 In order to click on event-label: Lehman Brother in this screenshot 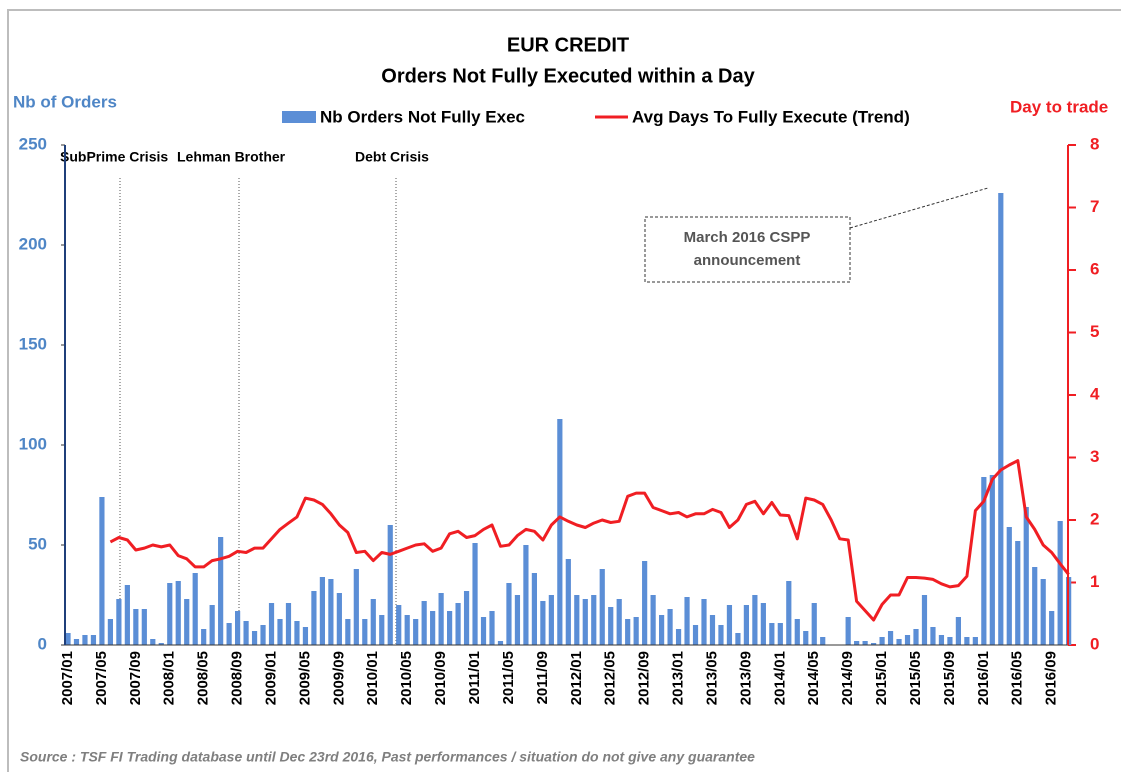, I will do `click(231, 157)`.